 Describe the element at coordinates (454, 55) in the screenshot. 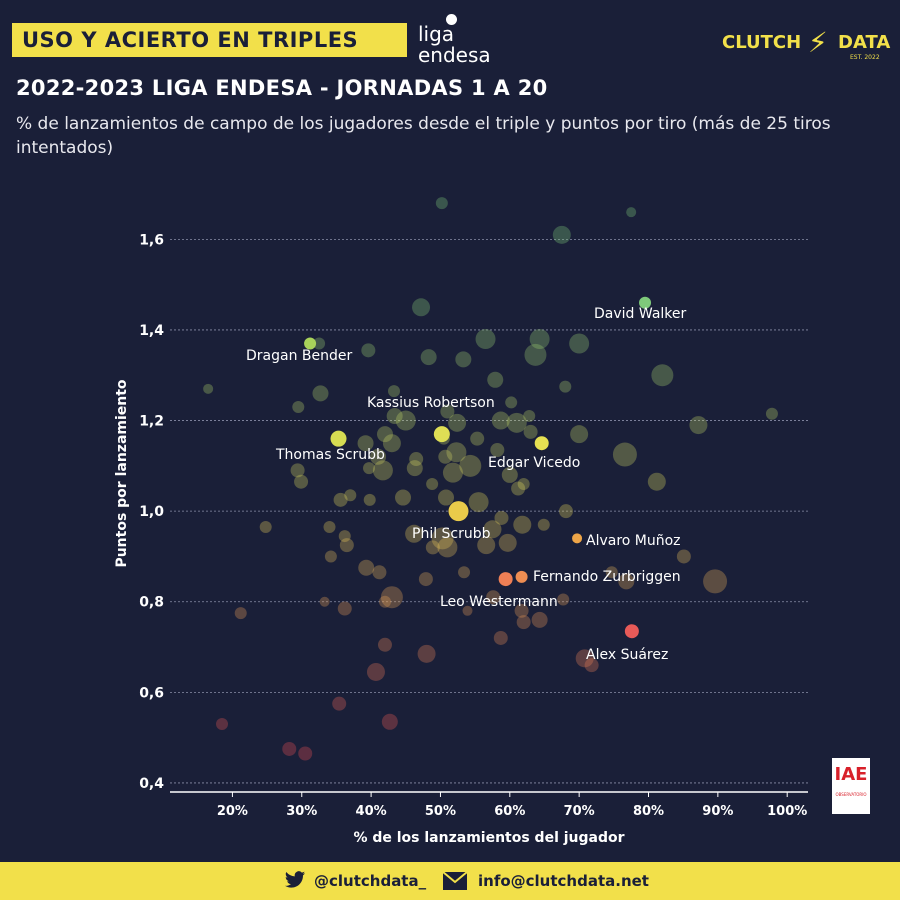

I see `logo-line-2: endesa` at that location.